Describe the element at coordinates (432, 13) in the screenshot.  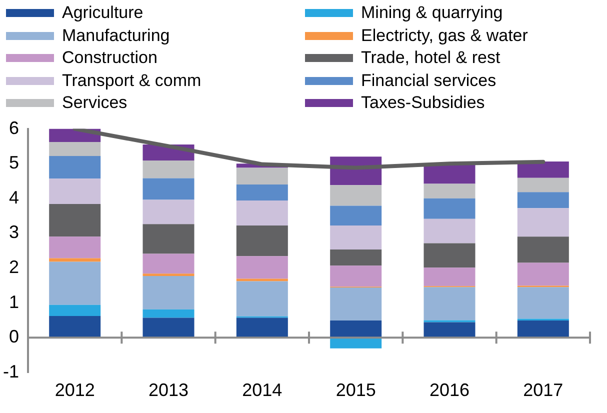
I see `legend-label: Mining & quarrying` at that location.